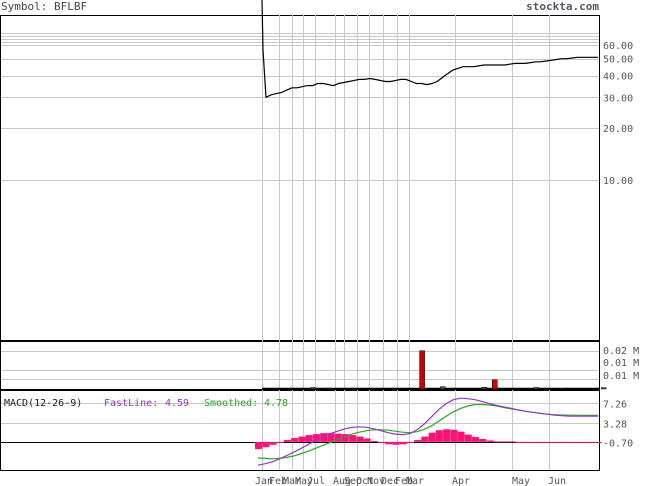 This screenshot has height=486, width=655. I want to click on macd-fast-line, so click(427, 431).